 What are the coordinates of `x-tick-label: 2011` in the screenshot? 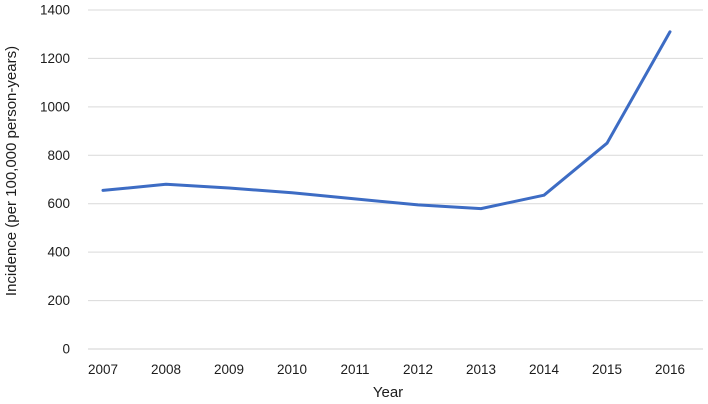 It's located at (354, 369).